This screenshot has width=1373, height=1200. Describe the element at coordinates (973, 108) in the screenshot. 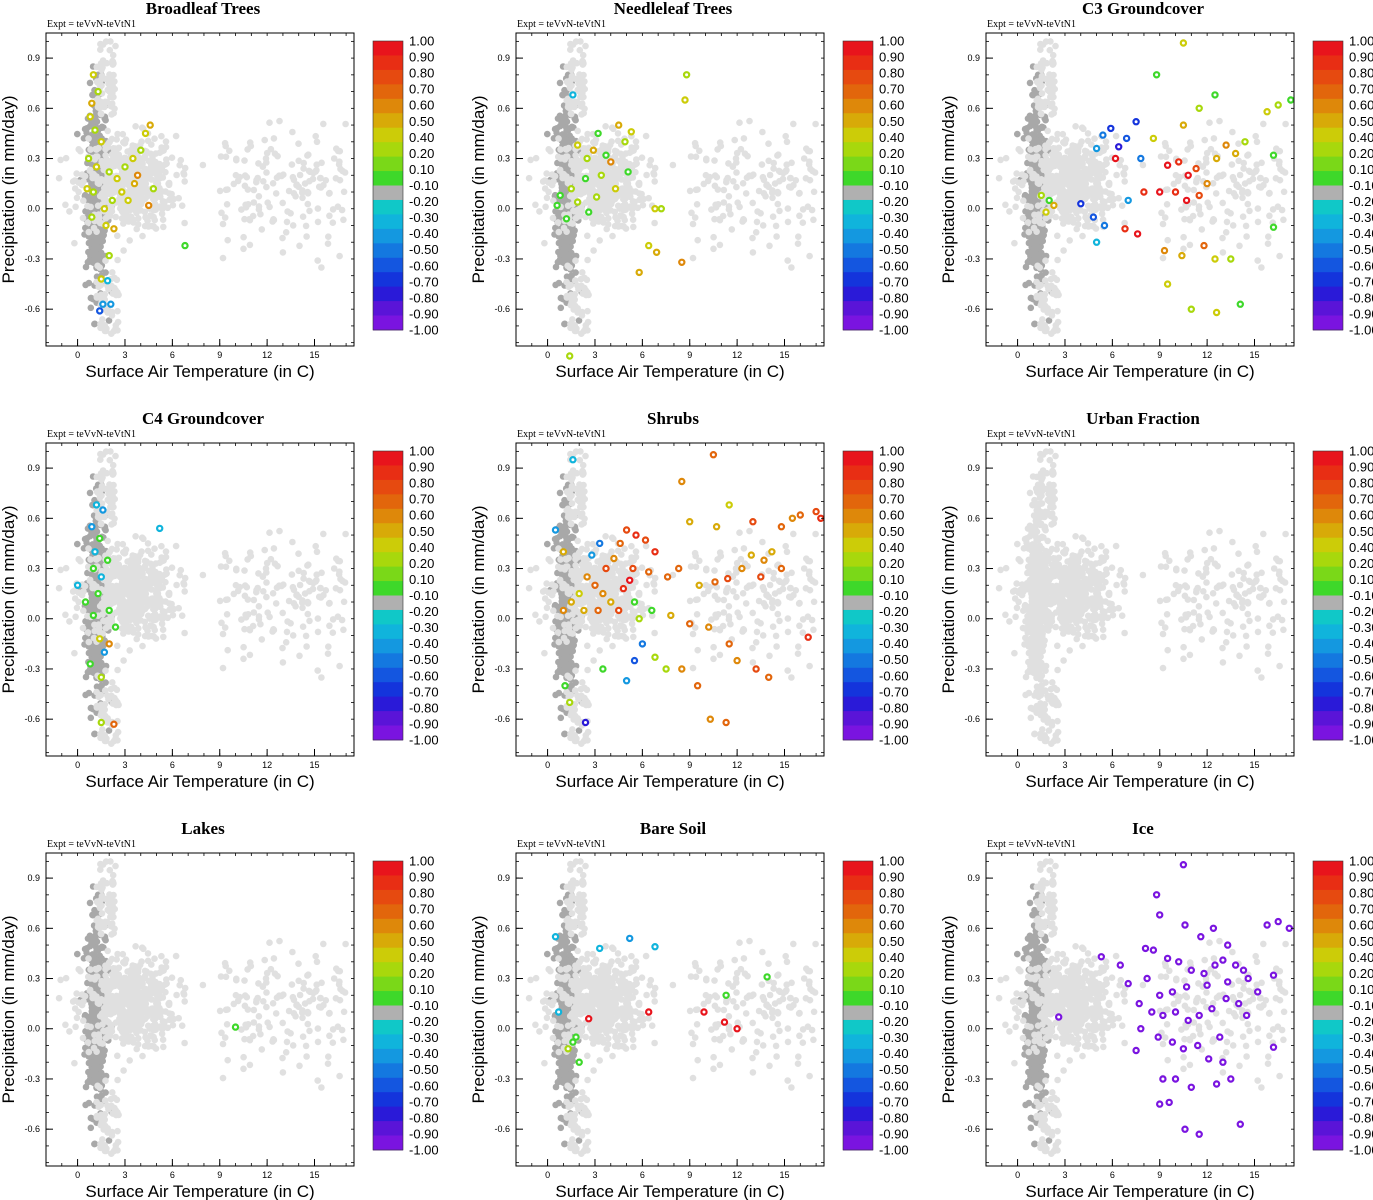

I see `y-tick-label: 0.6` at that location.